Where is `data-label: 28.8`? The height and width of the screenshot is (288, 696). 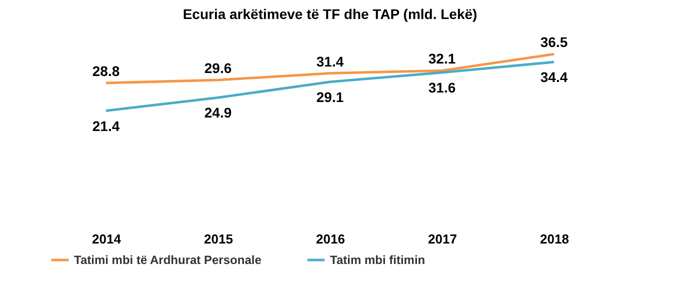
data-label: 28.8 is located at coordinates (106, 71).